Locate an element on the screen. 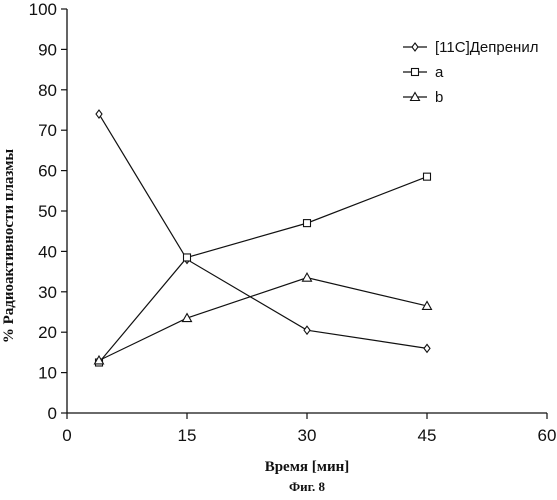  x-axis-title: Время [мин] is located at coordinates (307, 467).